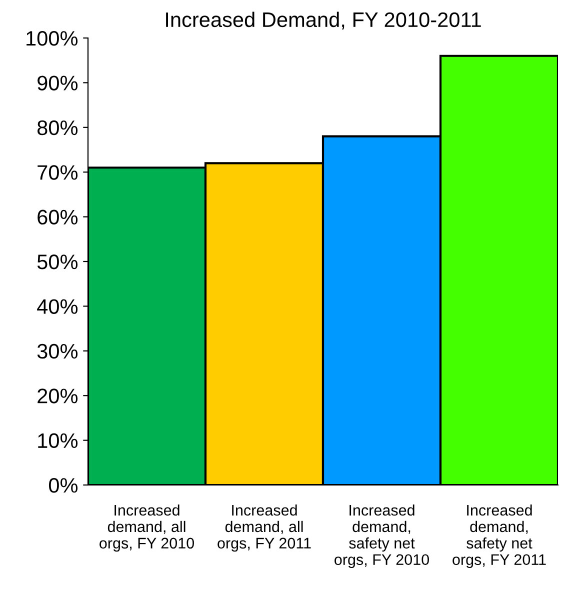 The image size is (561, 590). What do you see at coordinates (57, 351) in the screenshot?
I see `y-tick-label: 30%` at bounding box center [57, 351].